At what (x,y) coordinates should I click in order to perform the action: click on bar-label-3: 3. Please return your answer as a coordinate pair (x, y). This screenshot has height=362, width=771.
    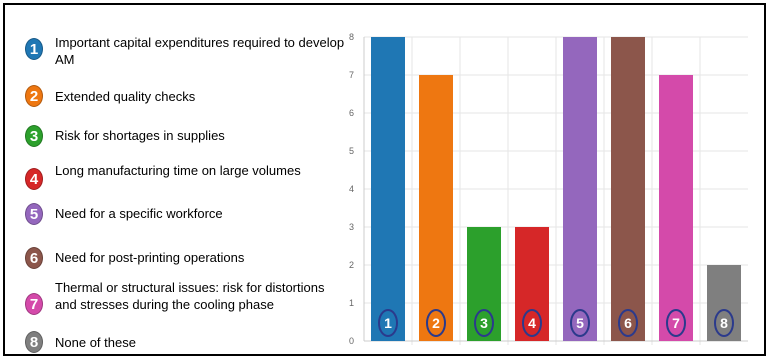
    Looking at the image, I should click on (484, 323).